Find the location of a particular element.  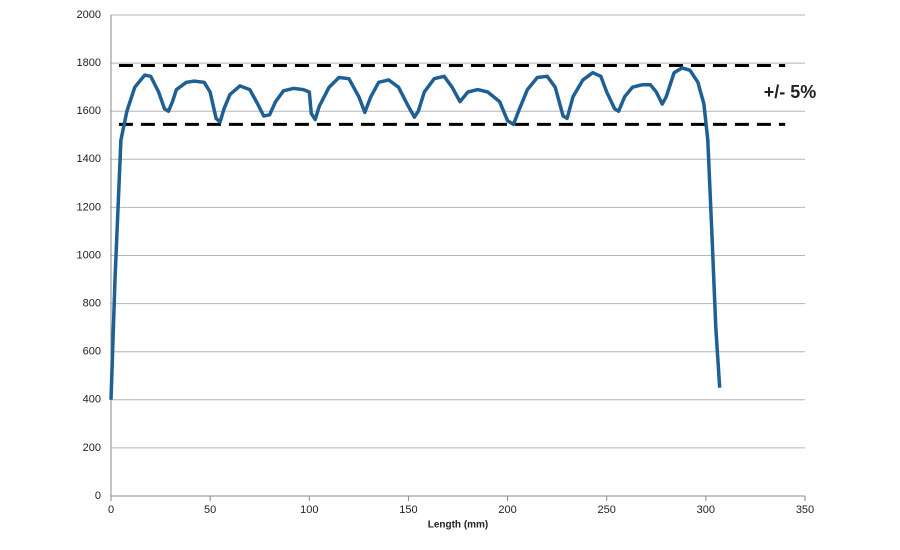

y-tick-label: 1600 is located at coordinates (89, 111).